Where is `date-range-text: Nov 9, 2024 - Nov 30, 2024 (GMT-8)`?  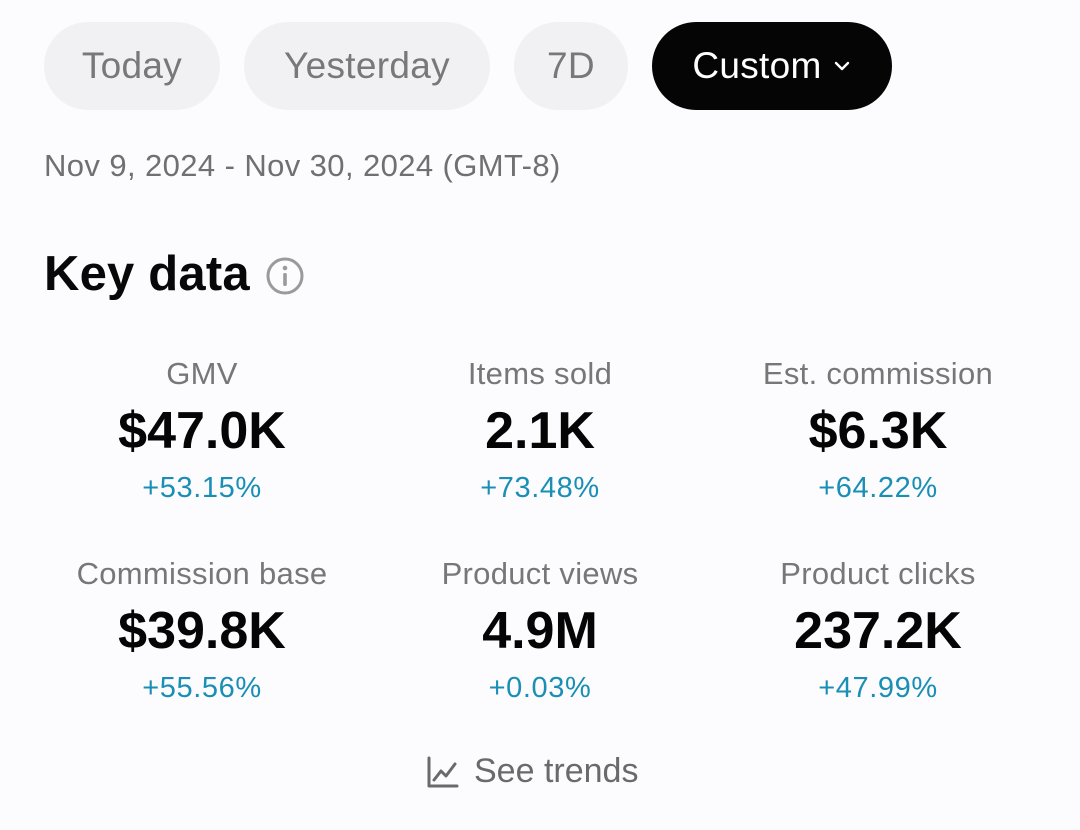
date-range-text: Nov 9, 2024 - Nov 30, 2024 (GMT-8) is located at coordinates (302, 165).